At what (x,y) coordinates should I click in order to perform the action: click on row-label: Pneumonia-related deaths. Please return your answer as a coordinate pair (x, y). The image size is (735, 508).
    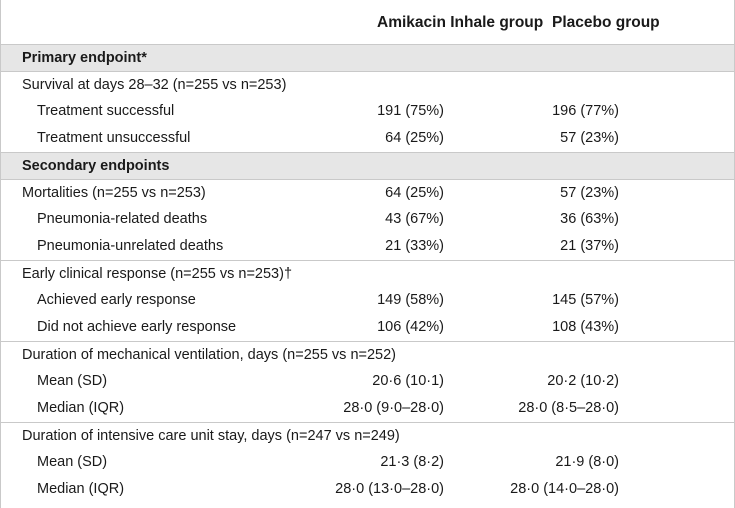
    Looking at the image, I should click on (122, 219).